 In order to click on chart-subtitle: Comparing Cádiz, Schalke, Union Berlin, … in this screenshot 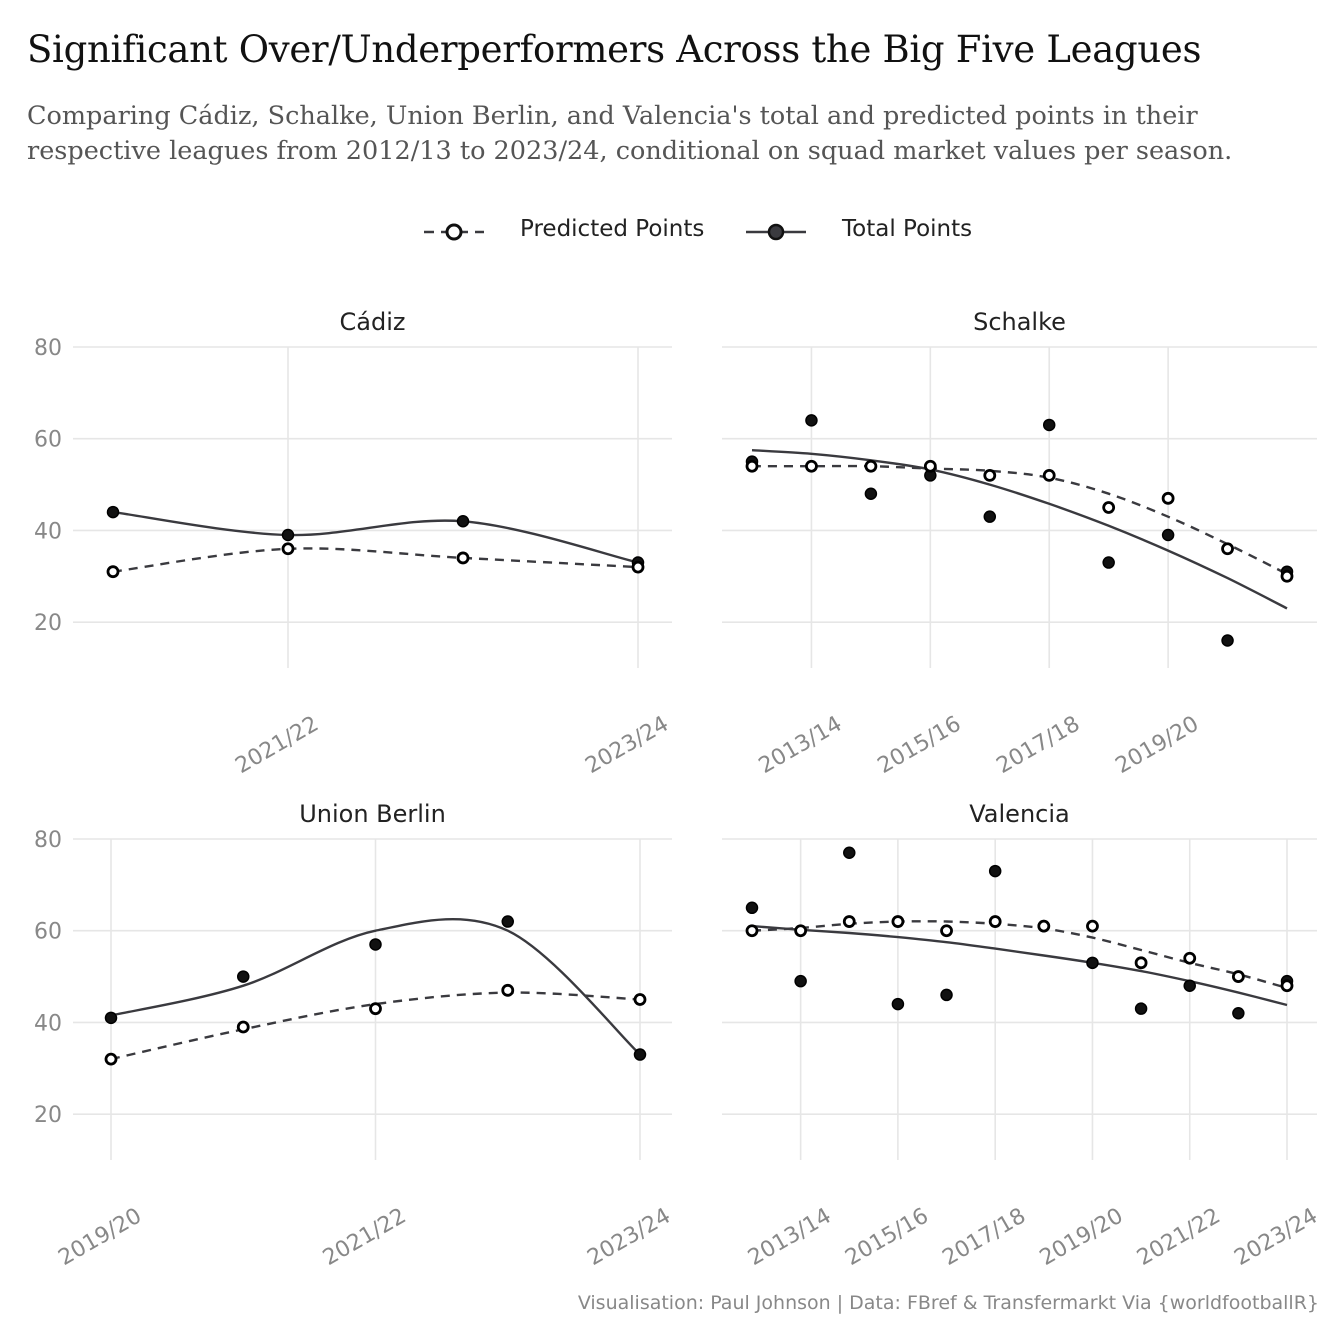, I will do `click(677, 134)`.